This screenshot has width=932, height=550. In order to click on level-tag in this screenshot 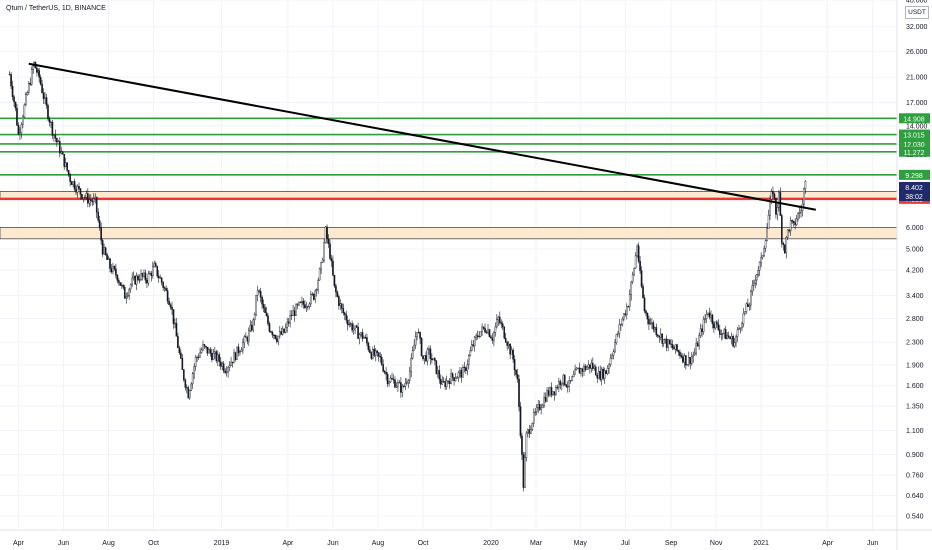, I will do `click(914, 174)`.